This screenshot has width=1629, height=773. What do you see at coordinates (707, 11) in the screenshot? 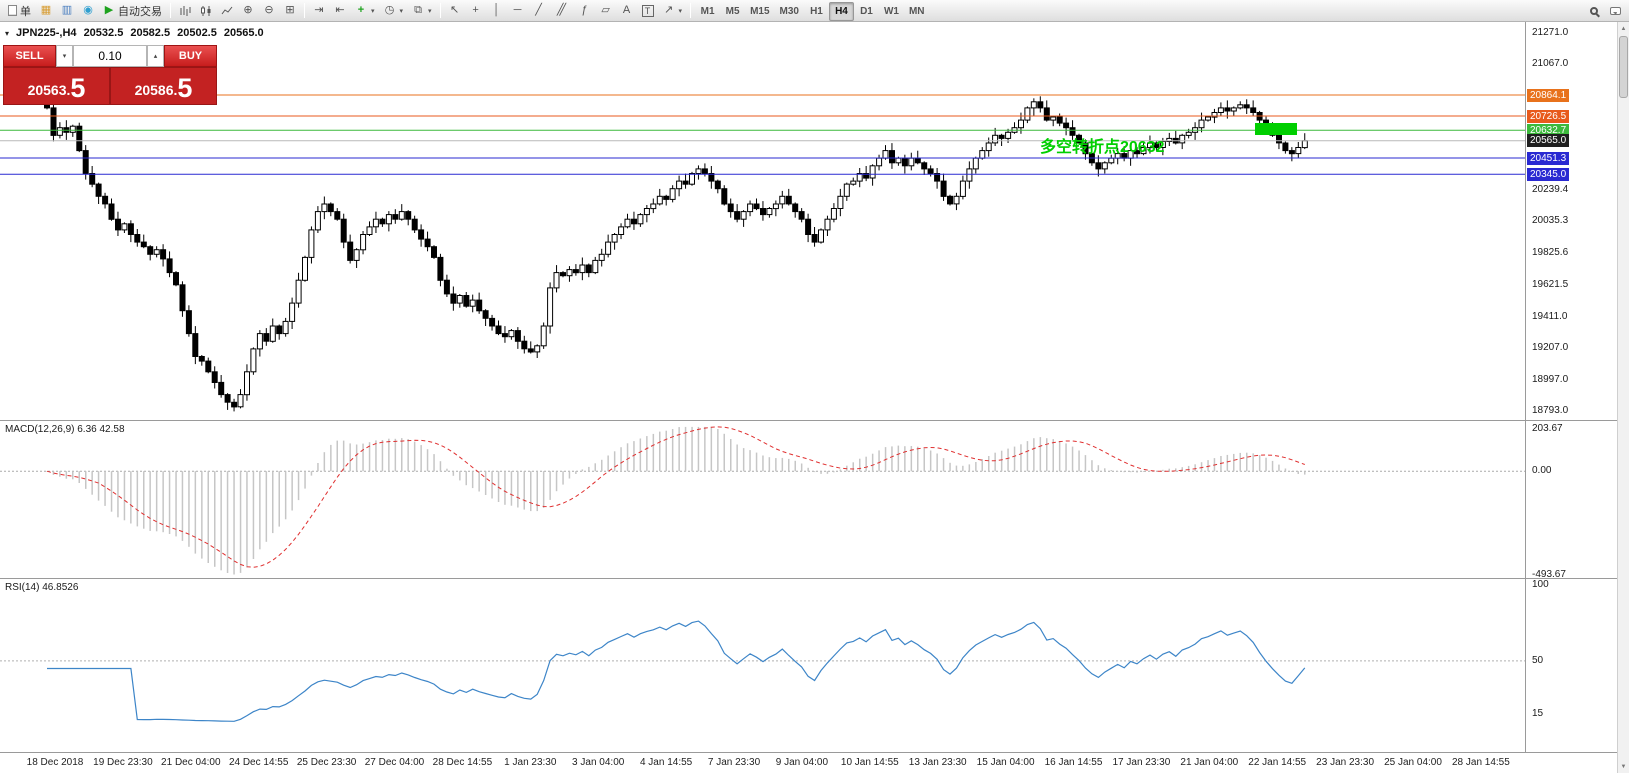
I see `timeframe-m1-button: M1` at bounding box center [707, 11].